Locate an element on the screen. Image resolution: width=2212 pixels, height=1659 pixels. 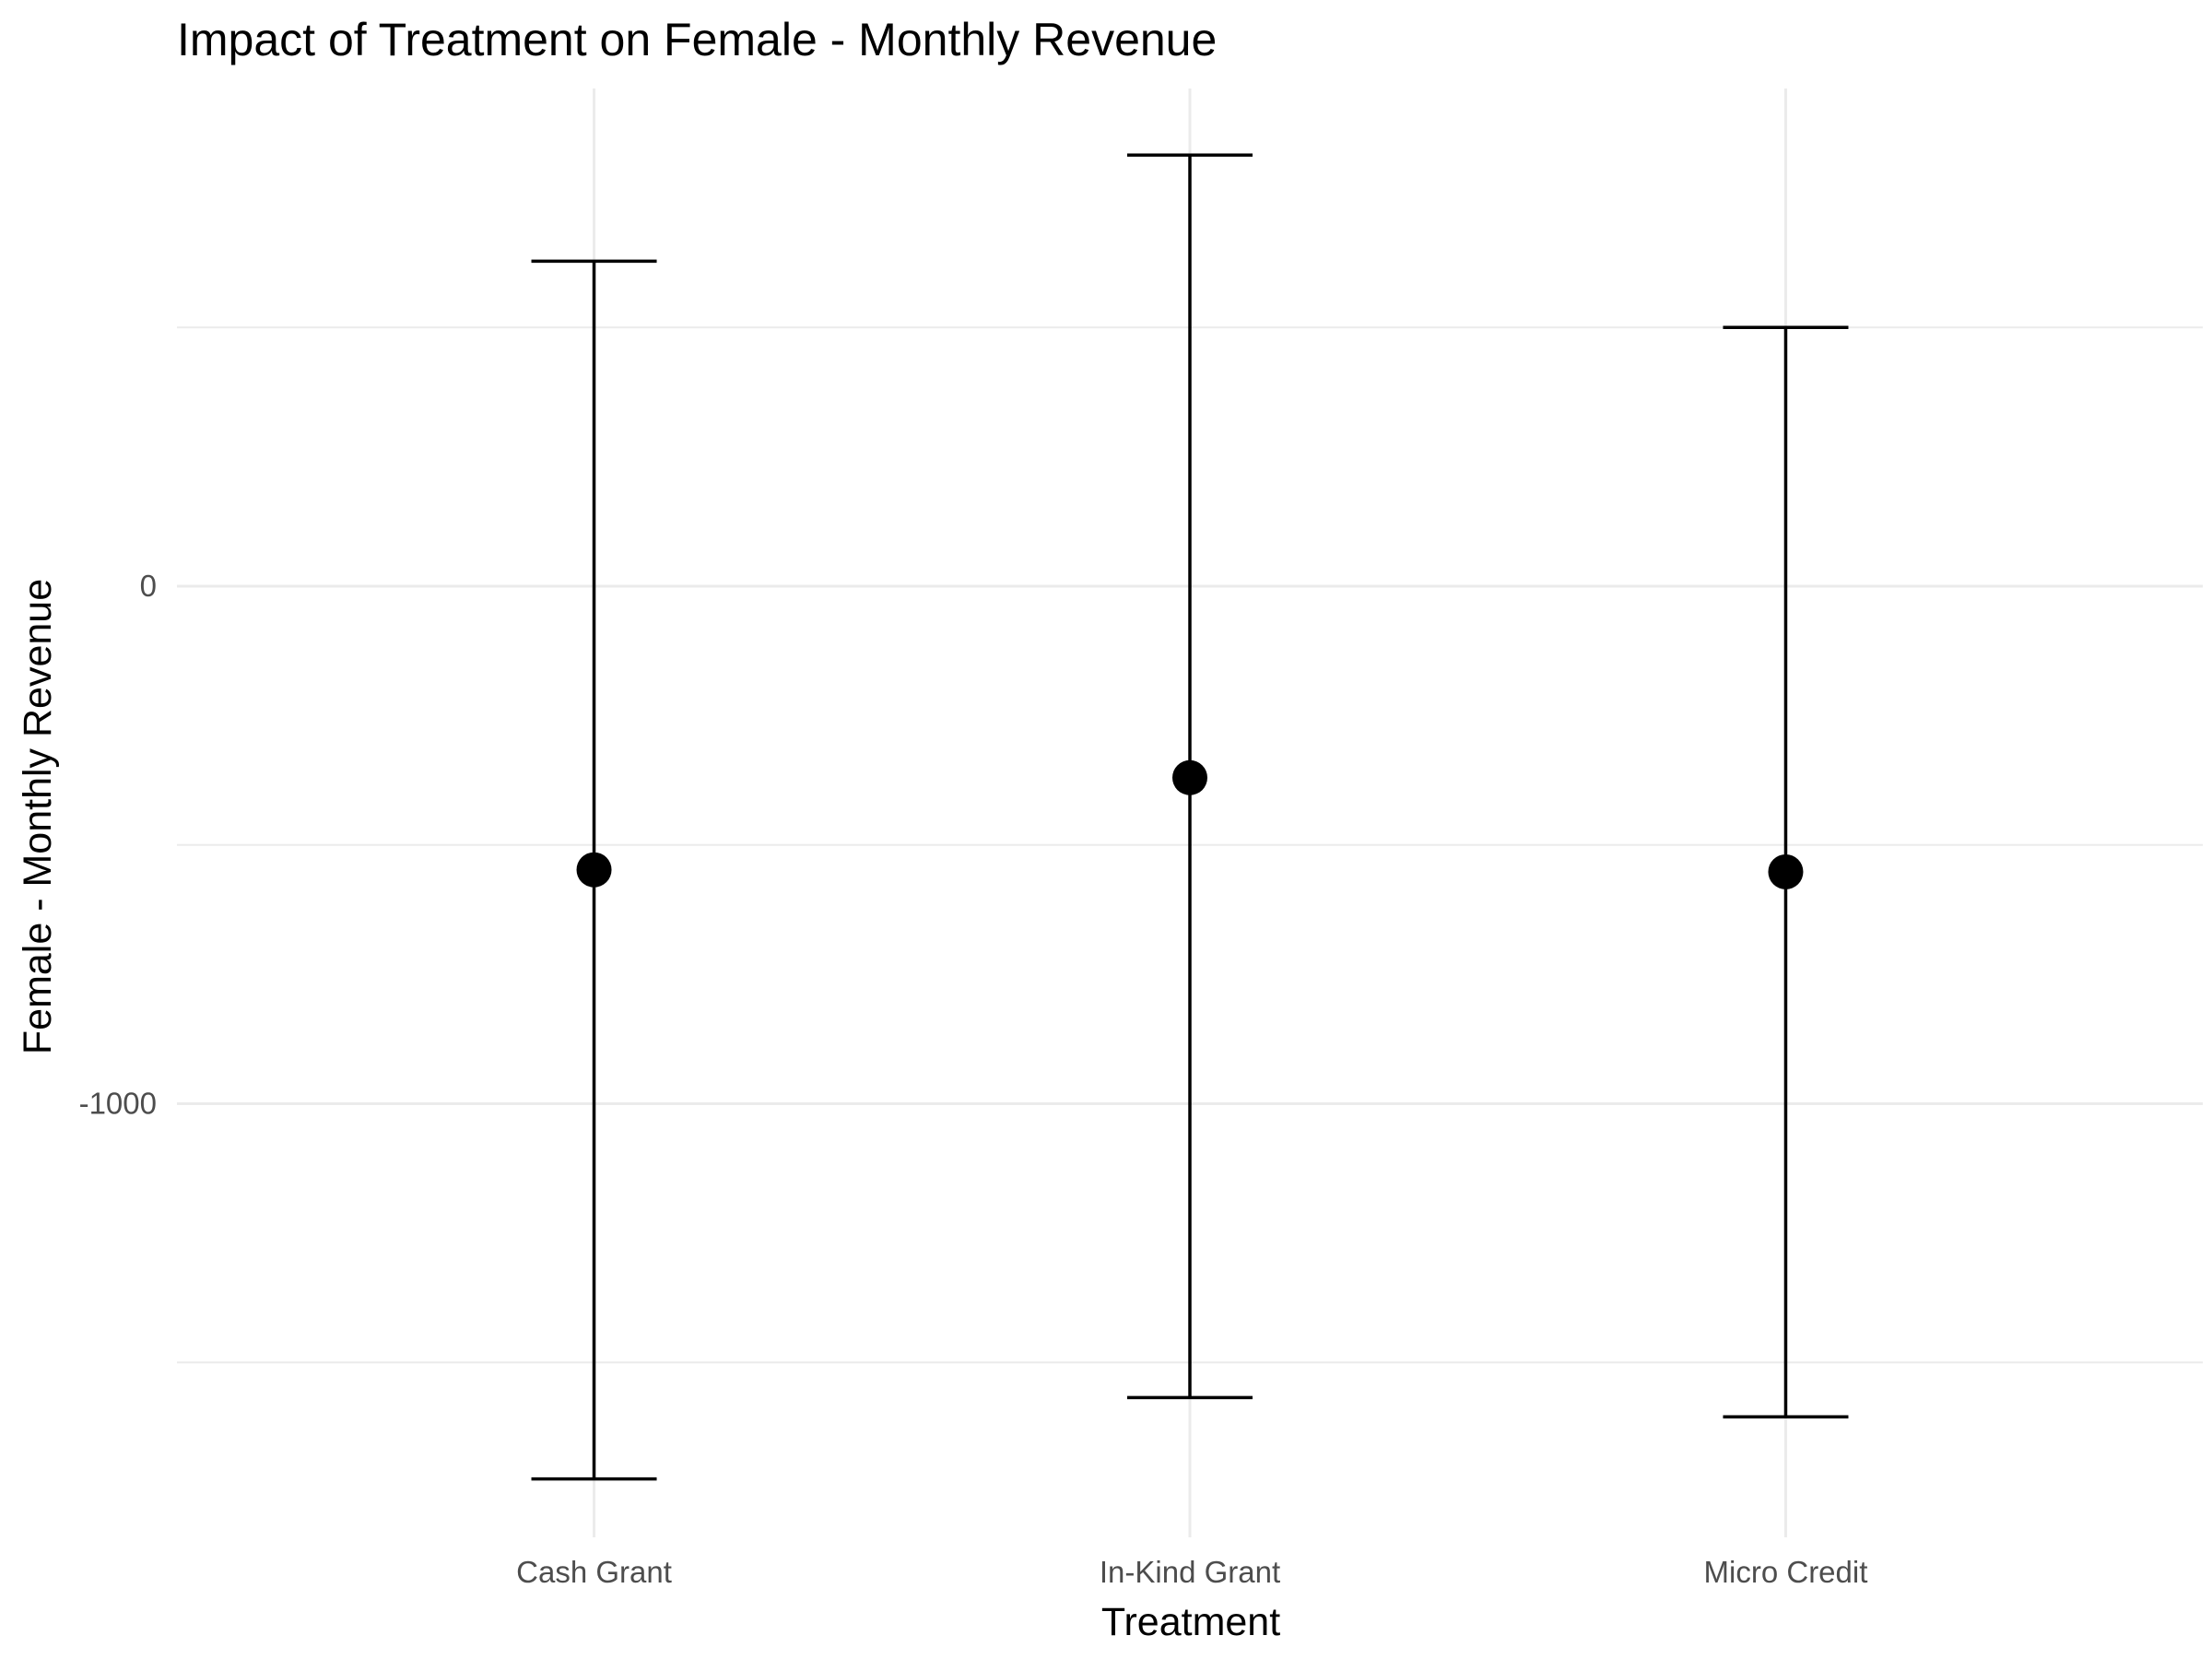
x-tick-label: Micro Credit is located at coordinates (1786, 1572).